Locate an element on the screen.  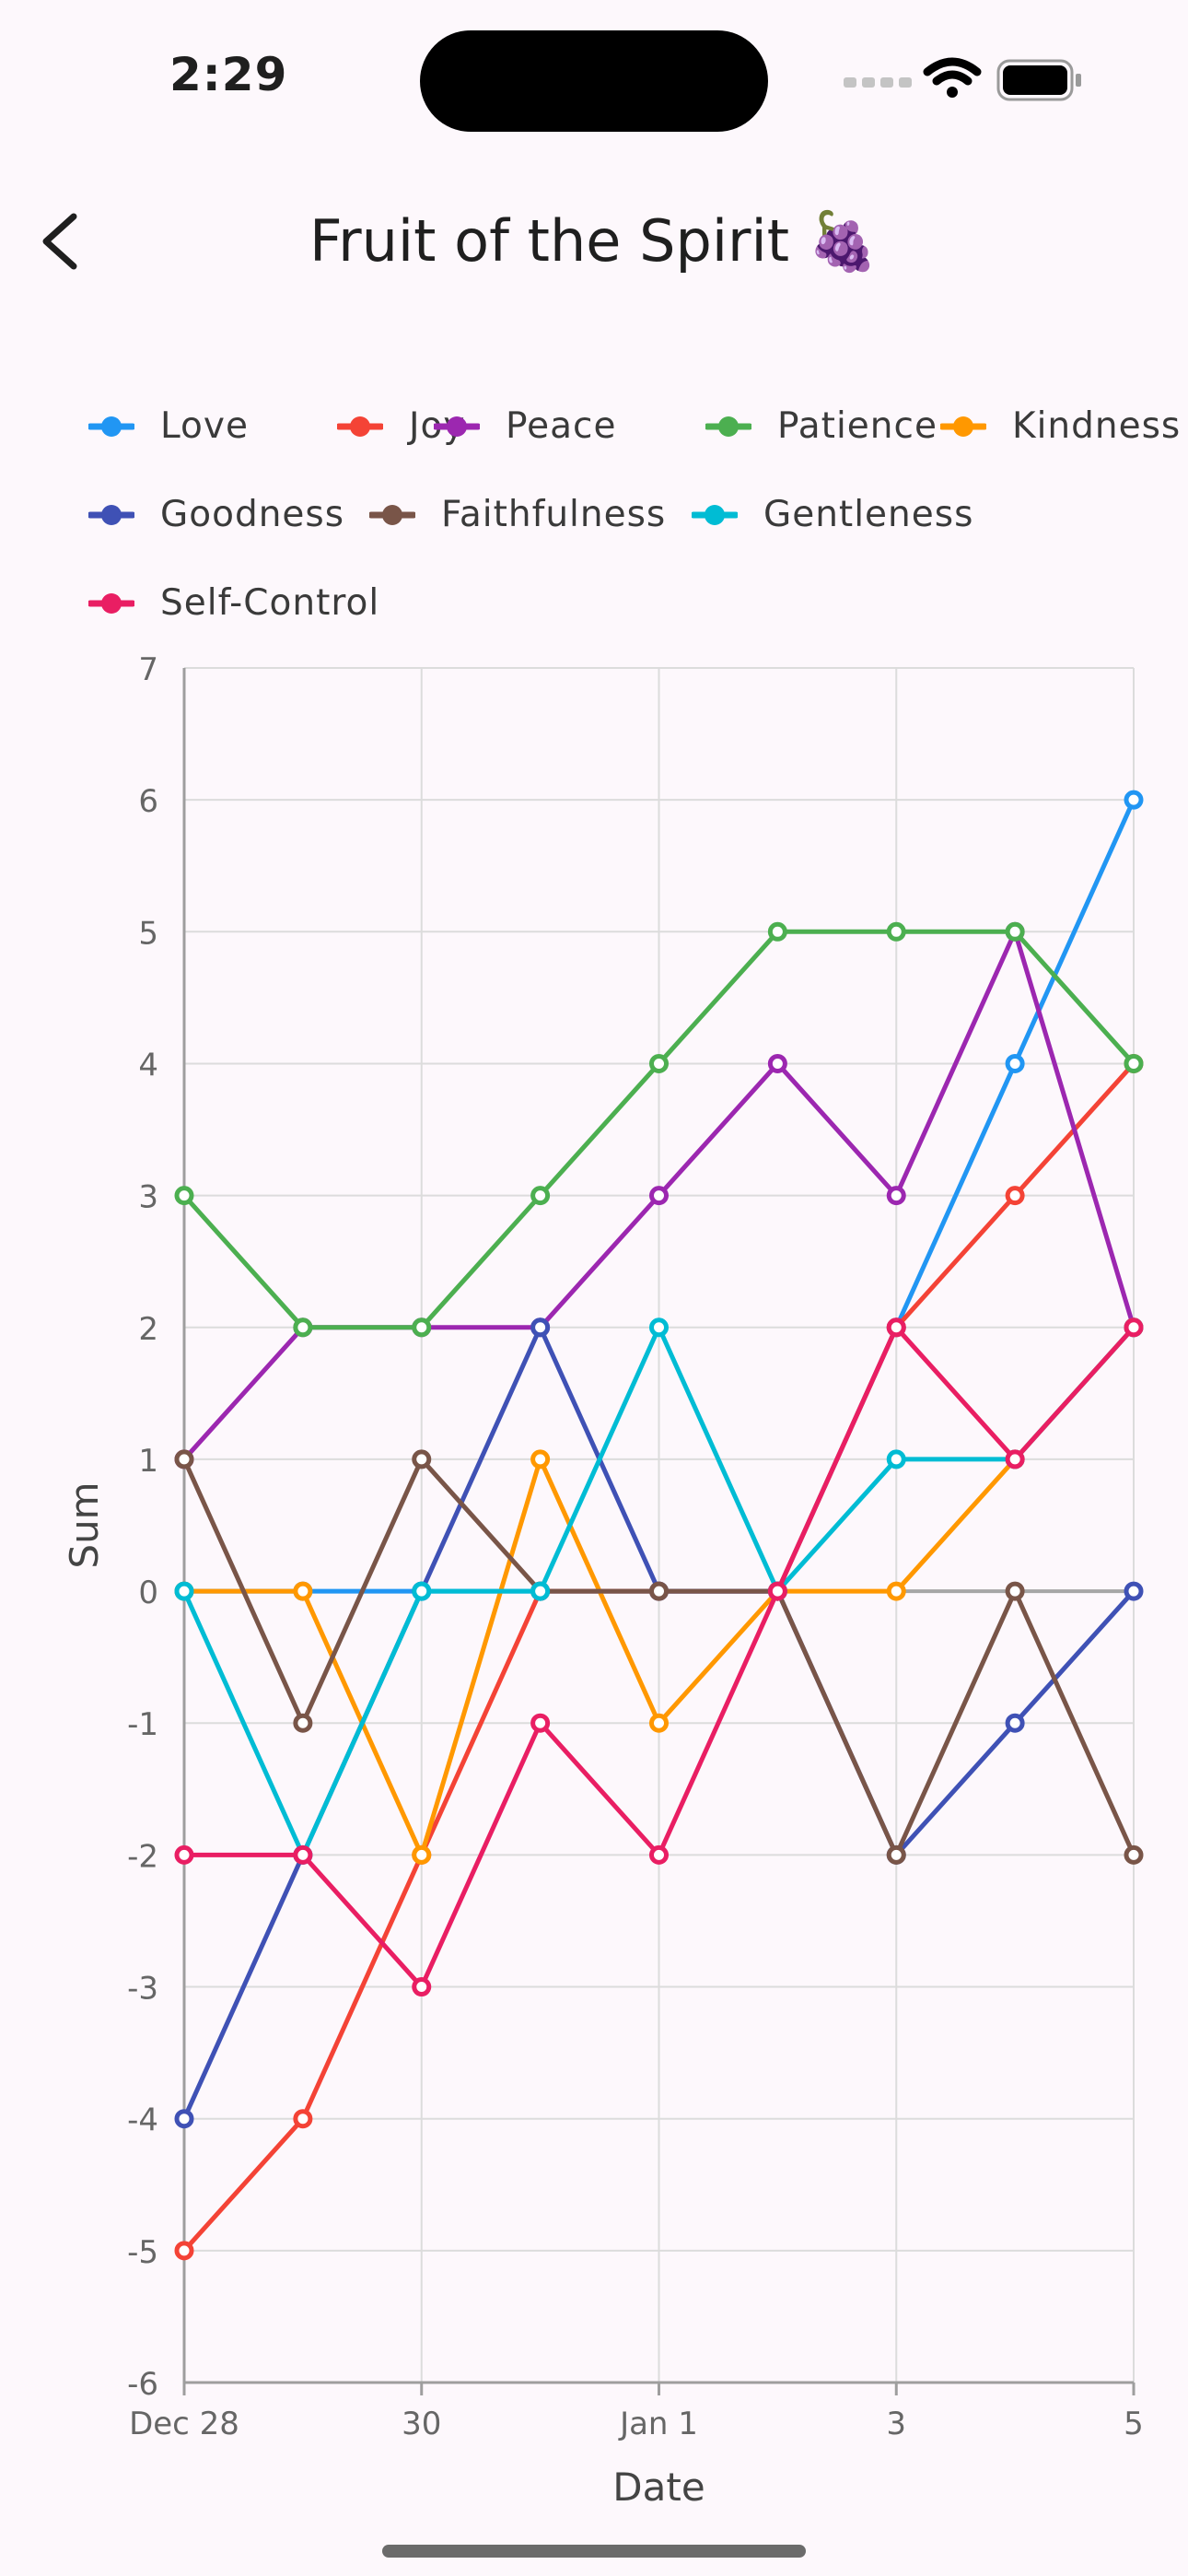
legend-label: Peace is located at coordinates (561, 426).